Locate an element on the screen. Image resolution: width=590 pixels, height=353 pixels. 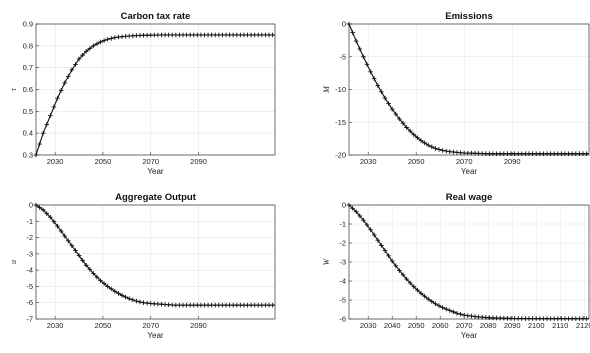
y-tick-label: -10 is located at coordinates (340, 89).